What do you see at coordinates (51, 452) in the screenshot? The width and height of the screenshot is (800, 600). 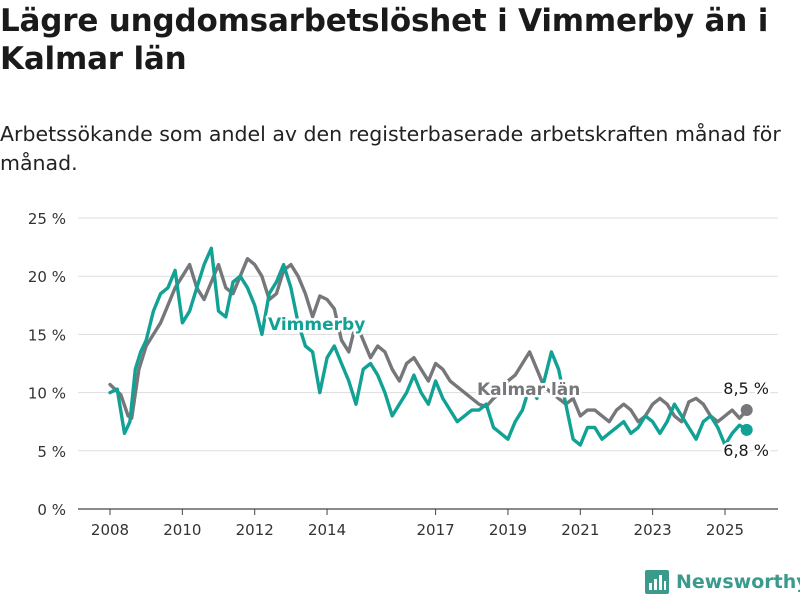 I see `y-tick-label: 5 %` at bounding box center [51, 452].